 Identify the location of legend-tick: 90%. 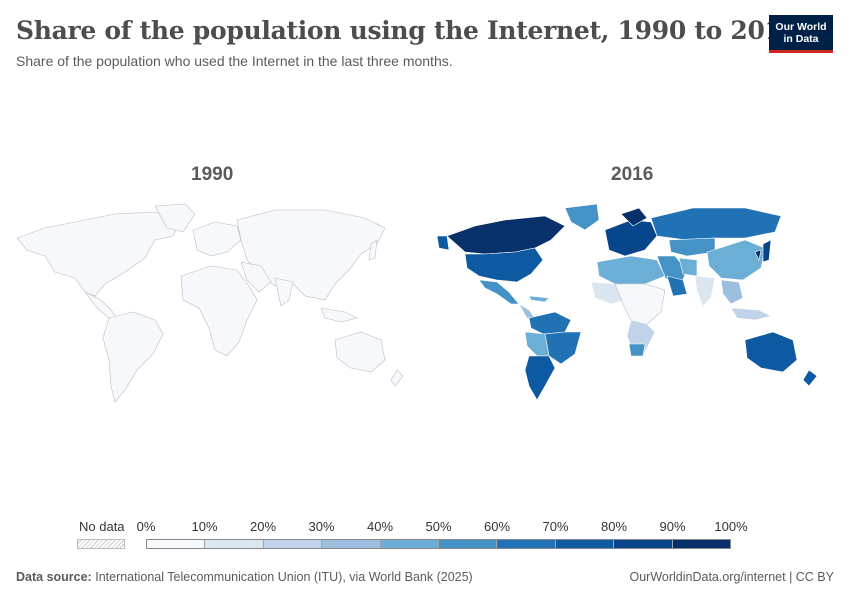
(672, 526).